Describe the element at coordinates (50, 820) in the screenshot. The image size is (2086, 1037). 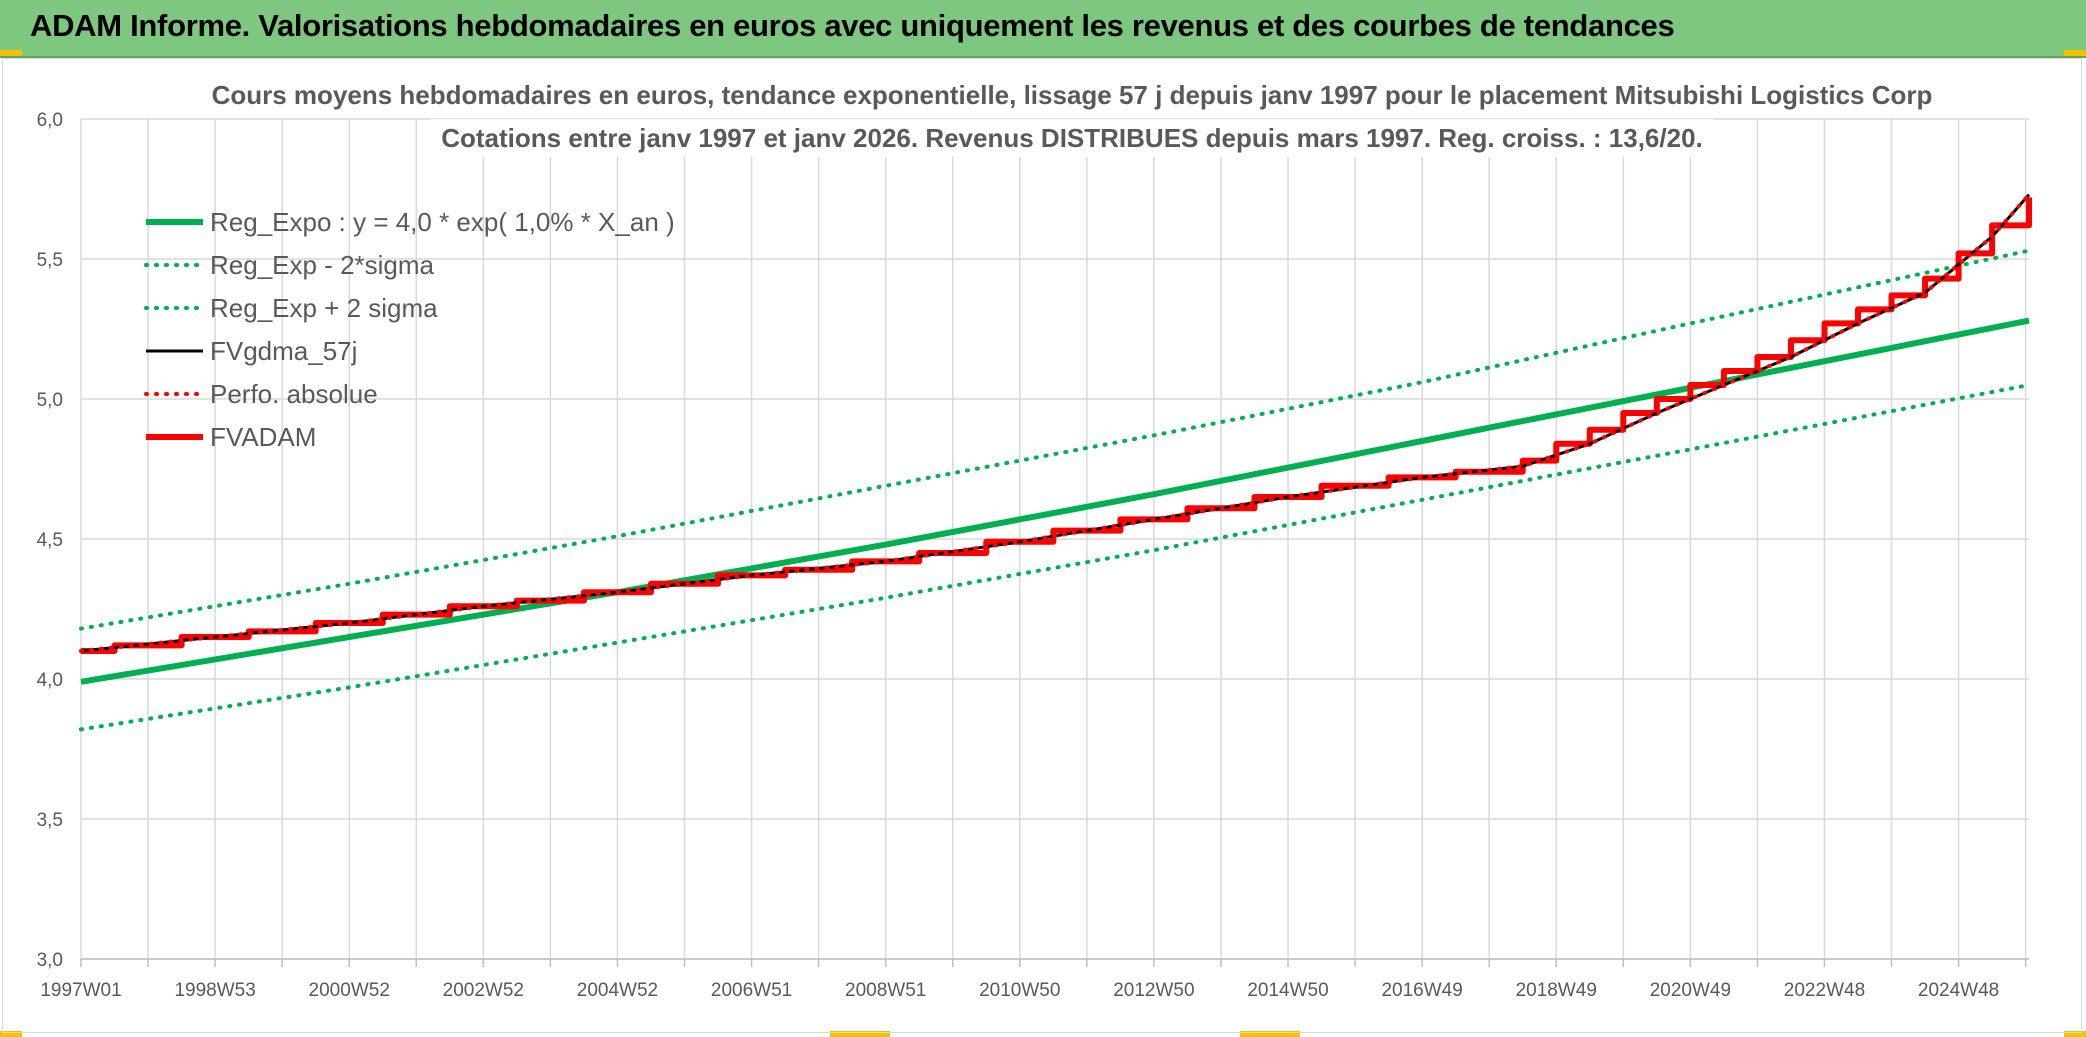
I see `y-tick-label: 3,5` at that location.